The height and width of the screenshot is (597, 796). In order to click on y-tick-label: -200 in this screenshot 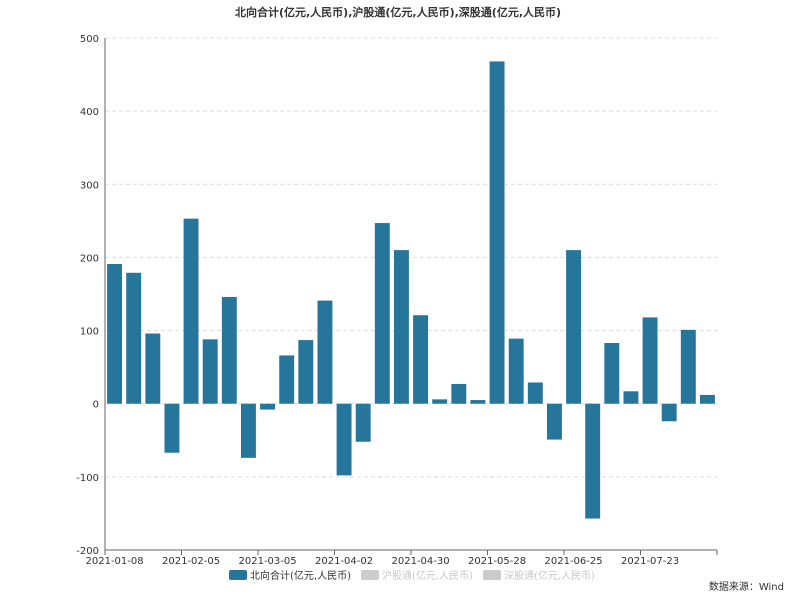, I will do `click(87, 551)`.